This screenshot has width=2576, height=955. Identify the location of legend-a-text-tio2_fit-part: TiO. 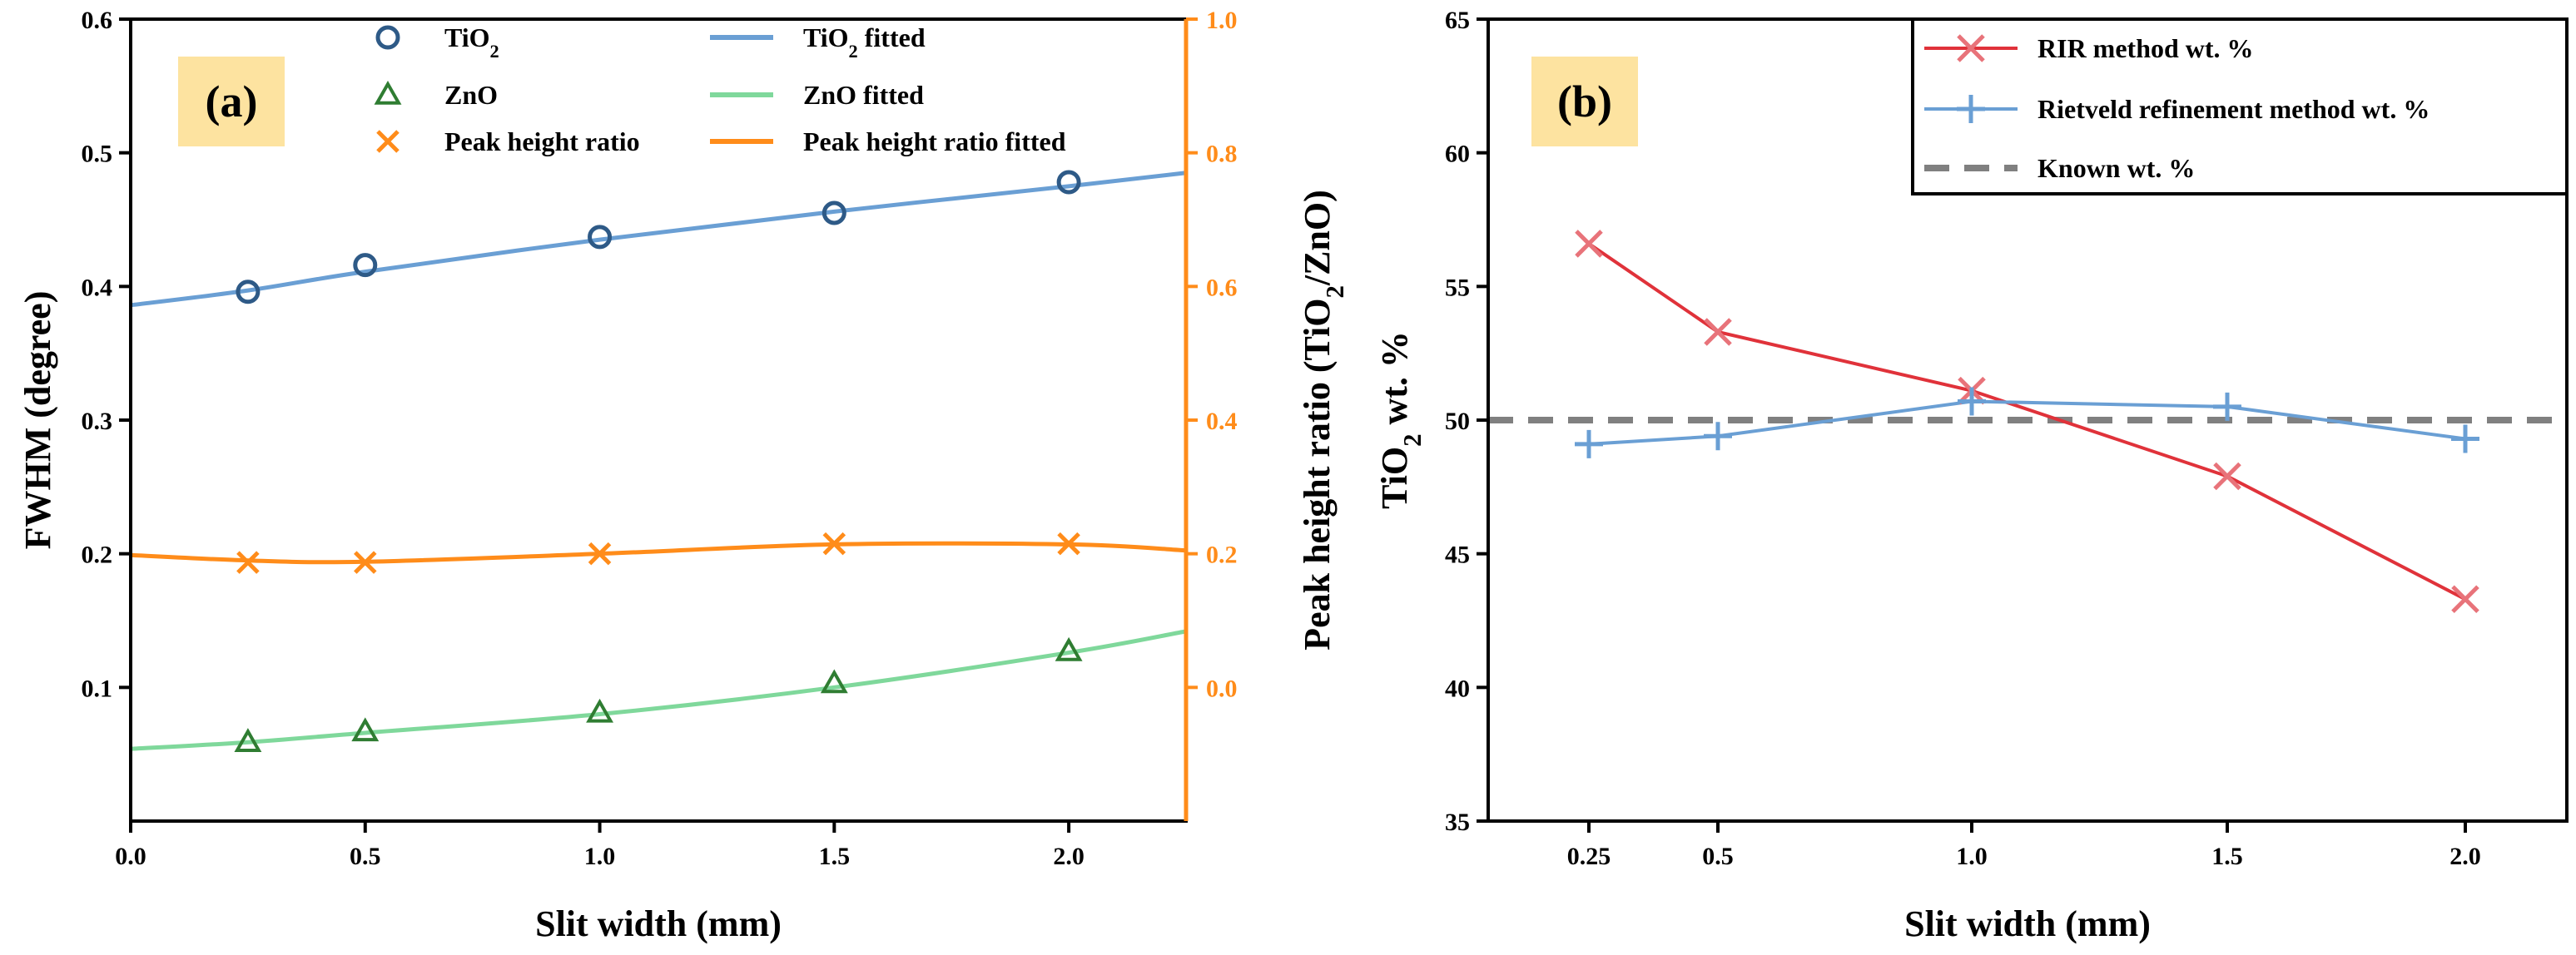
(826, 37).